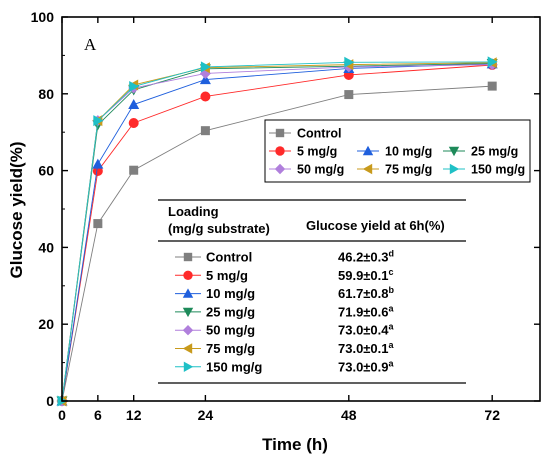 This screenshot has width=550, height=460. Describe the element at coordinates (392, 290) in the screenshot. I see `significance-letter: b` at that location.